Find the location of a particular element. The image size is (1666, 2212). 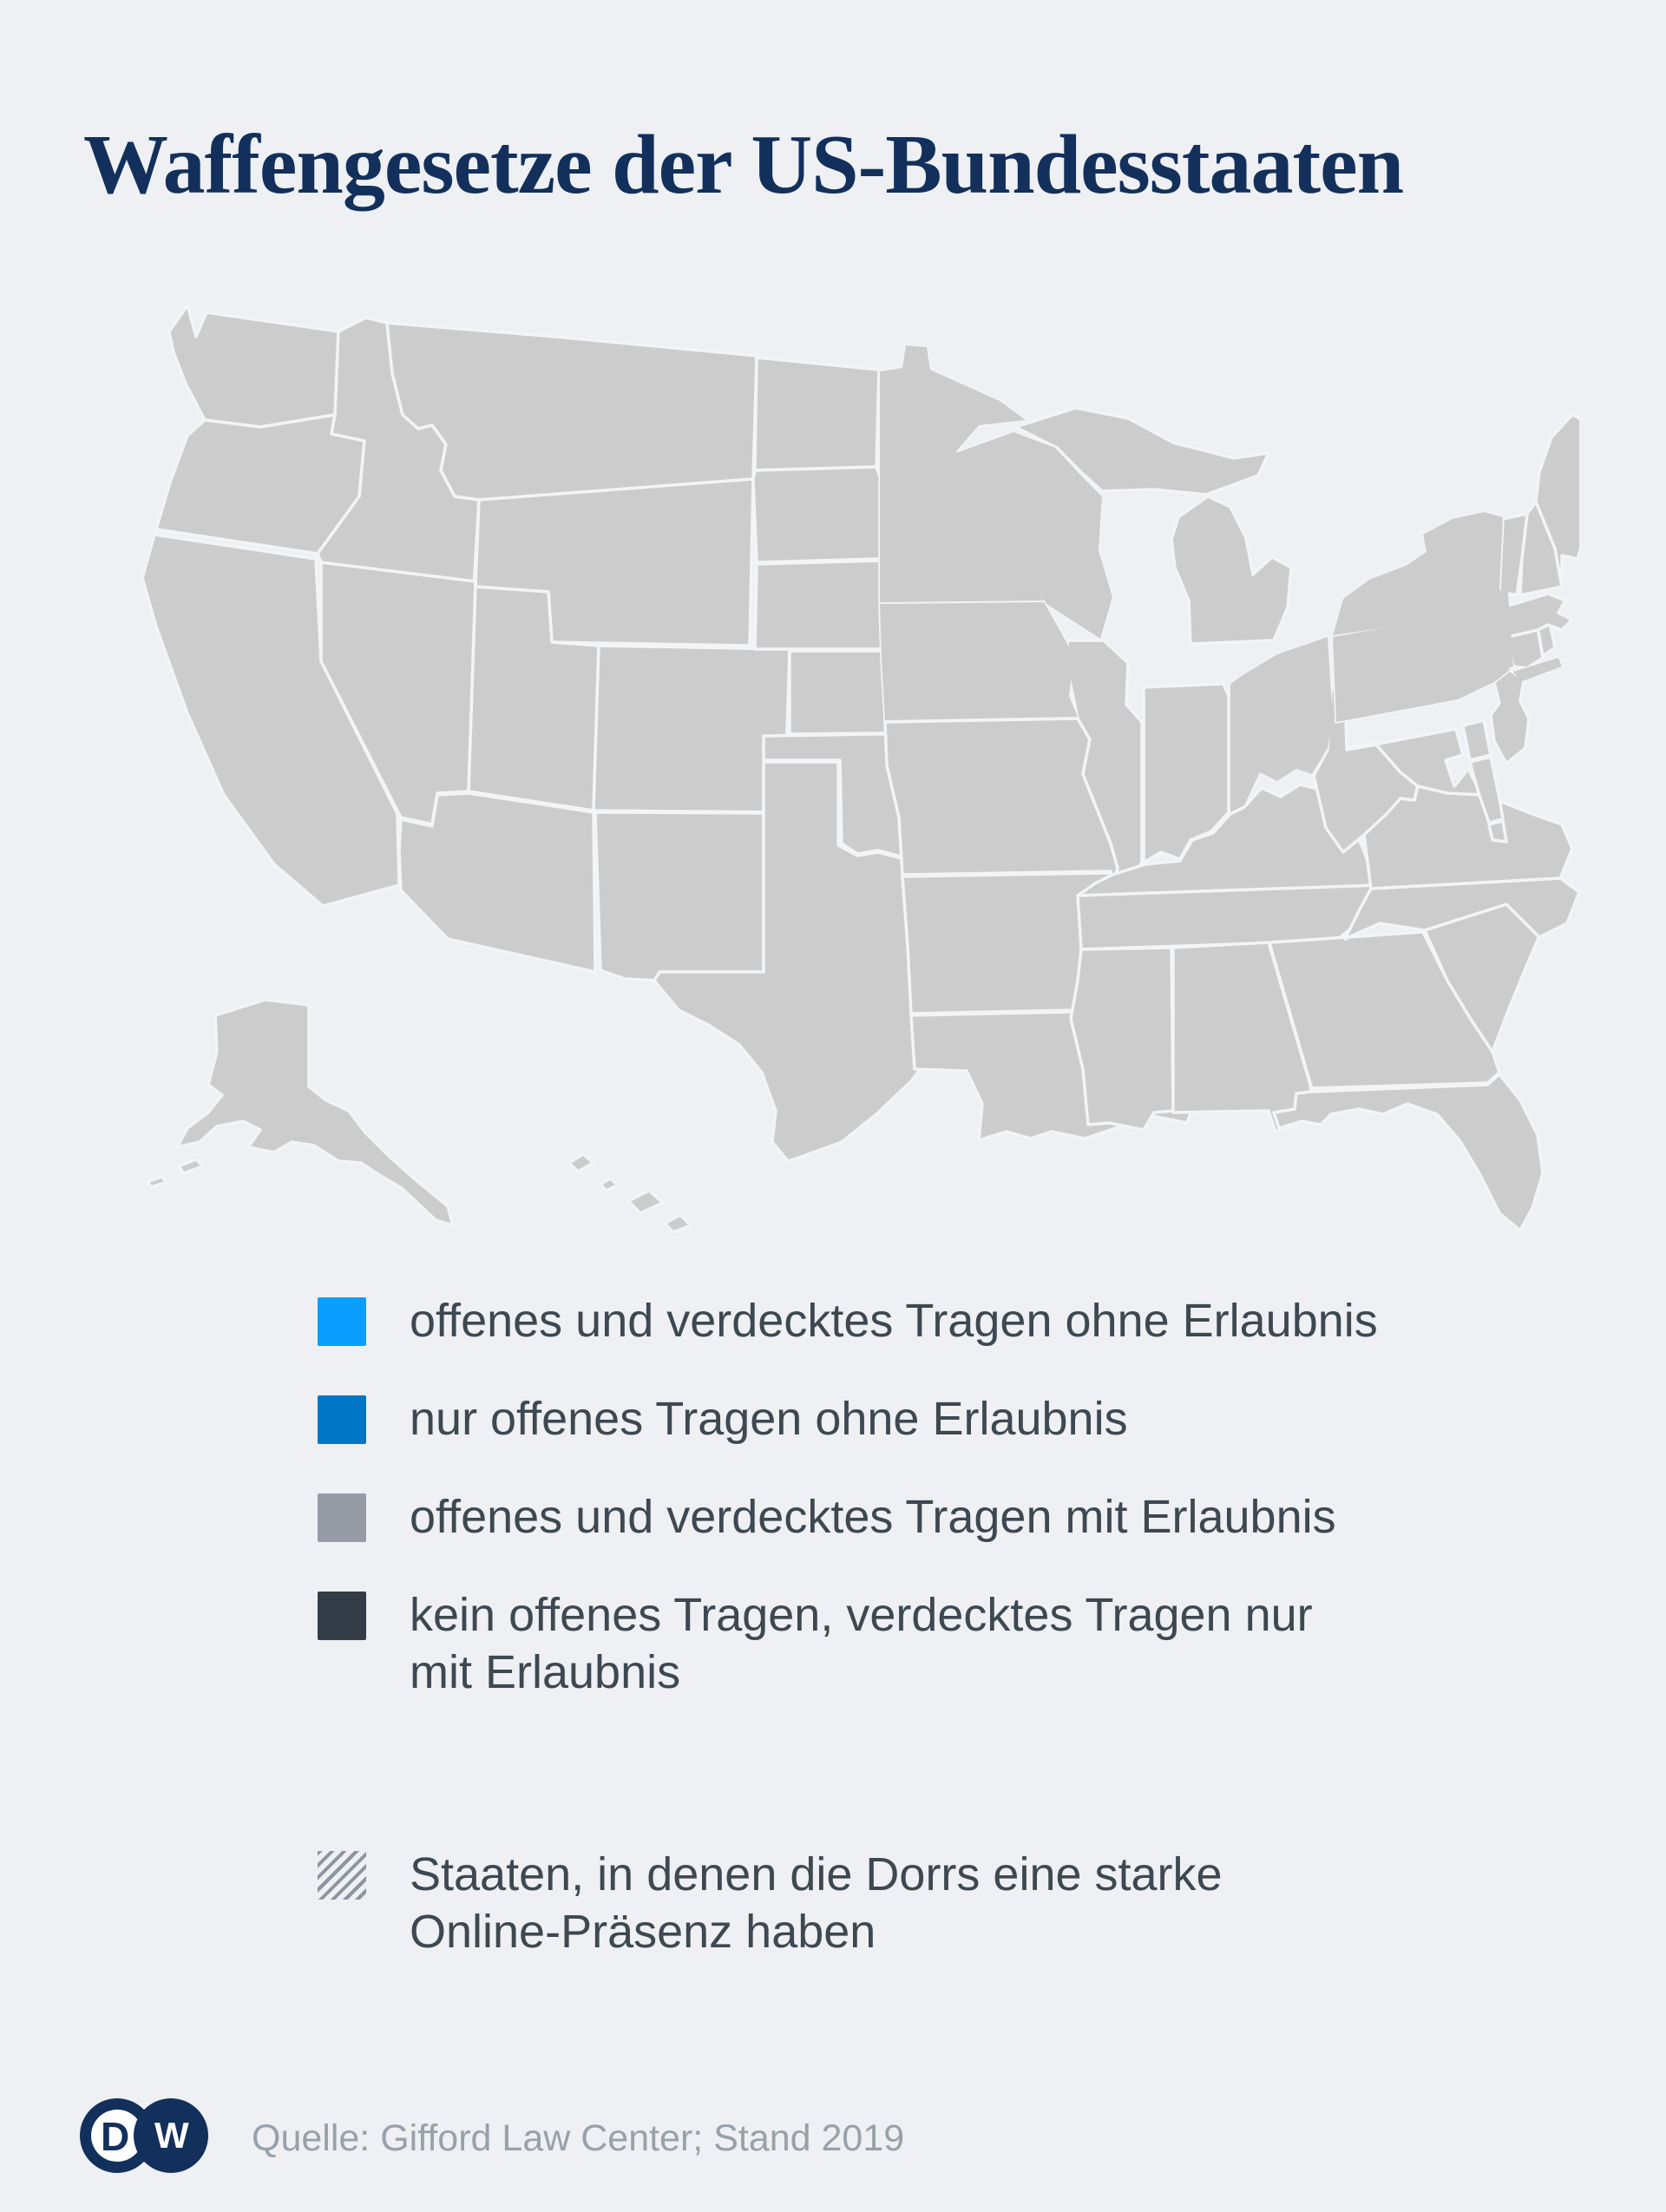

legend-label: Staaten, in denen die Dorrs eine starke is located at coordinates (816, 1874).